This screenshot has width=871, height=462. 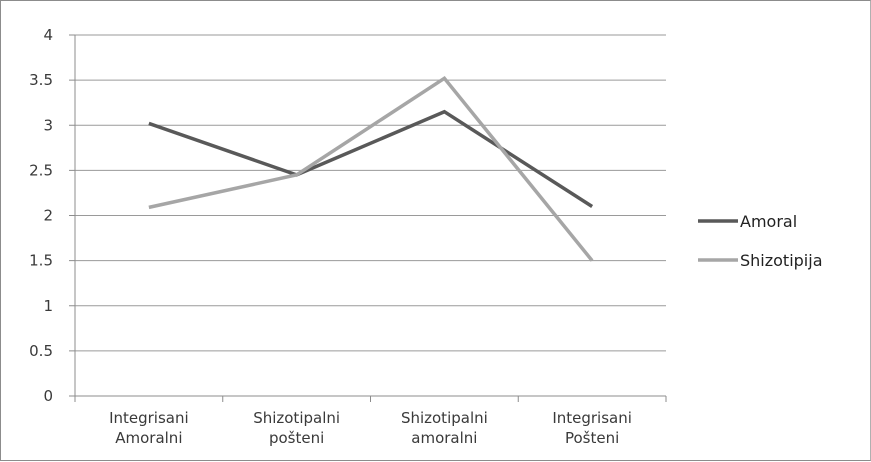 What do you see at coordinates (41, 80) in the screenshot?
I see `y-tick-label: 3.5` at bounding box center [41, 80].